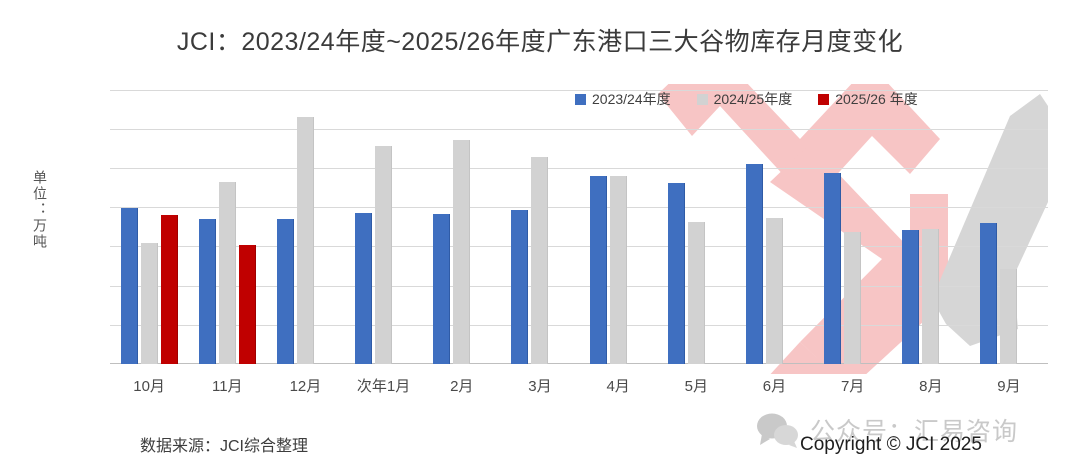  Describe the element at coordinates (305, 386) in the screenshot. I see `x-tick-label: 12月` at that location.